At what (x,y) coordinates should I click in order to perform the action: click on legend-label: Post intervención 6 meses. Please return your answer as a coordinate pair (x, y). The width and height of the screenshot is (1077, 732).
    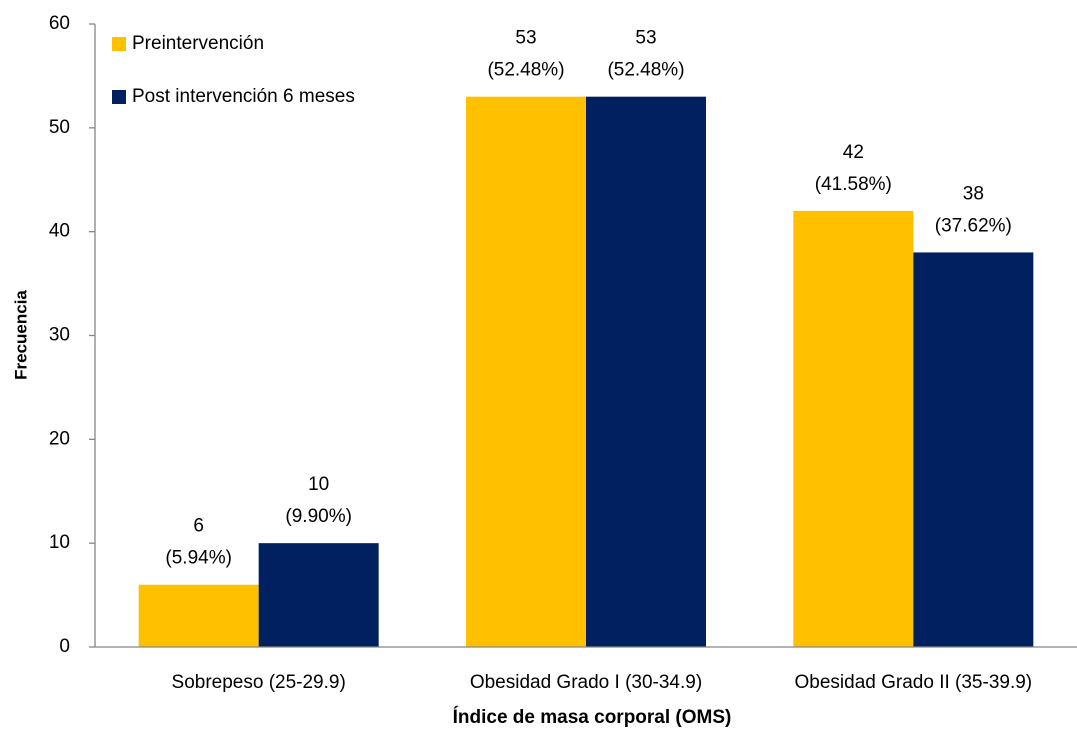
    Looking at the image, I should click on (243, 96).